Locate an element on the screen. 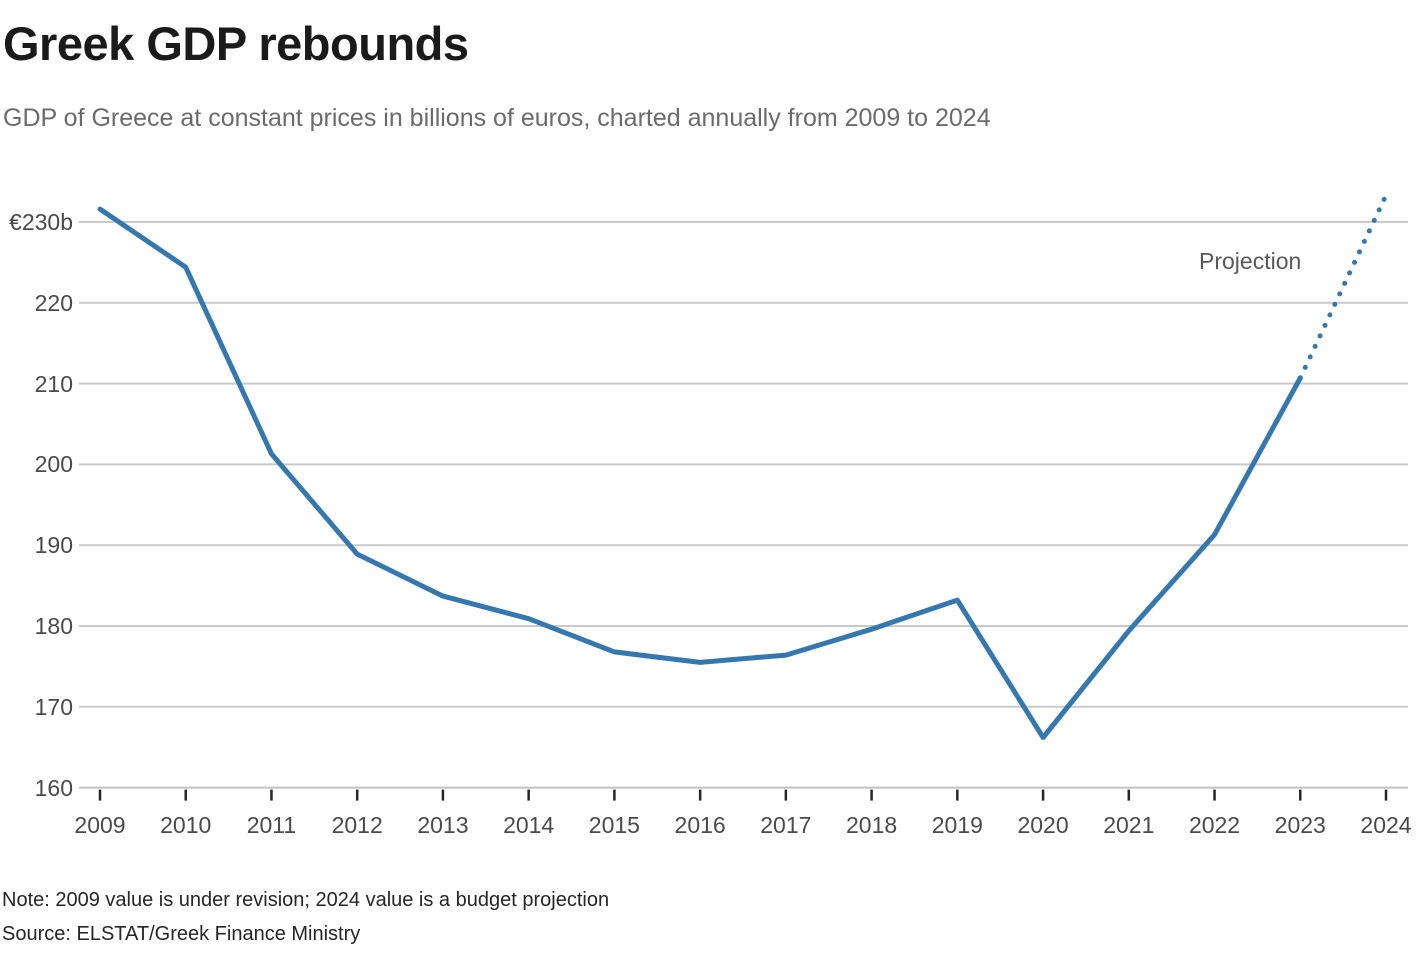 The width and height of the screenshot is (1420, 956). x-tick-label: 2021 is located at coordinates (1129, 825).